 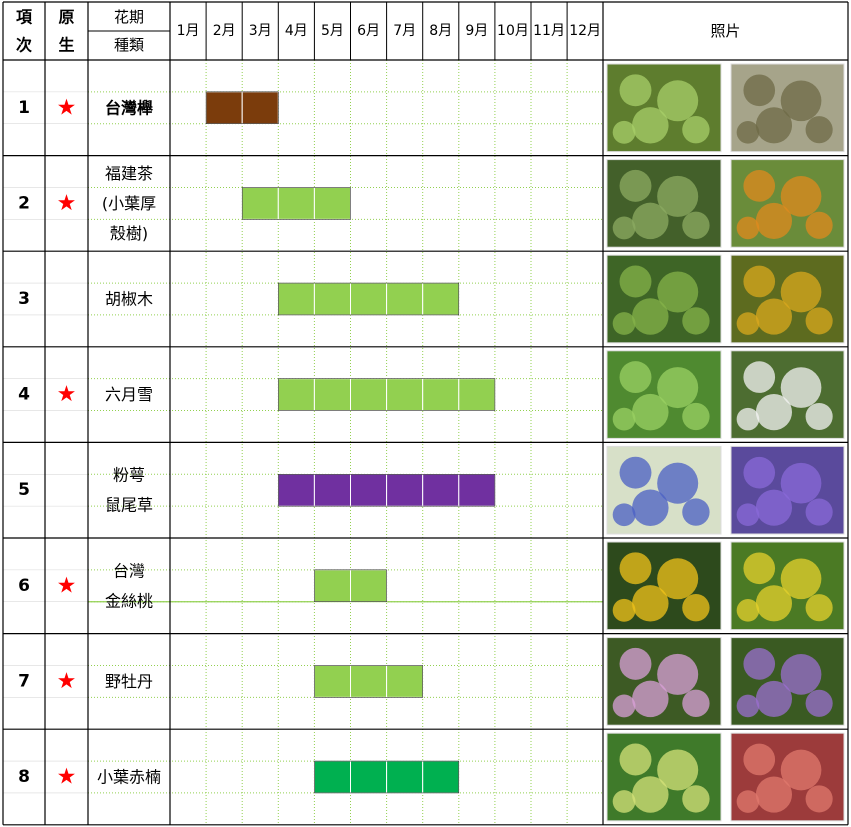 I want to click on row-number: 8, so click(x=24, y=777).